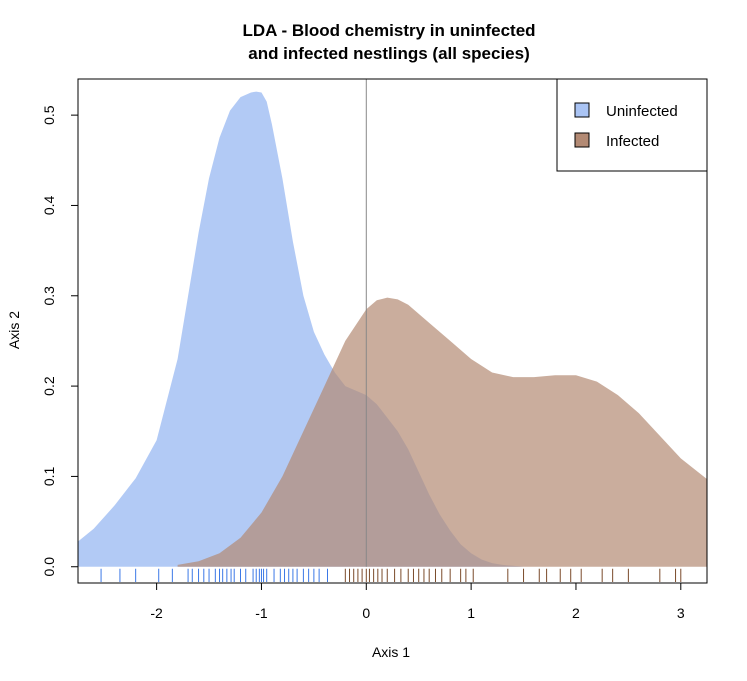 The height and width of the screenshot is (681, 747). I want to click on legend-swatch-uninfected, so click(582, 110).